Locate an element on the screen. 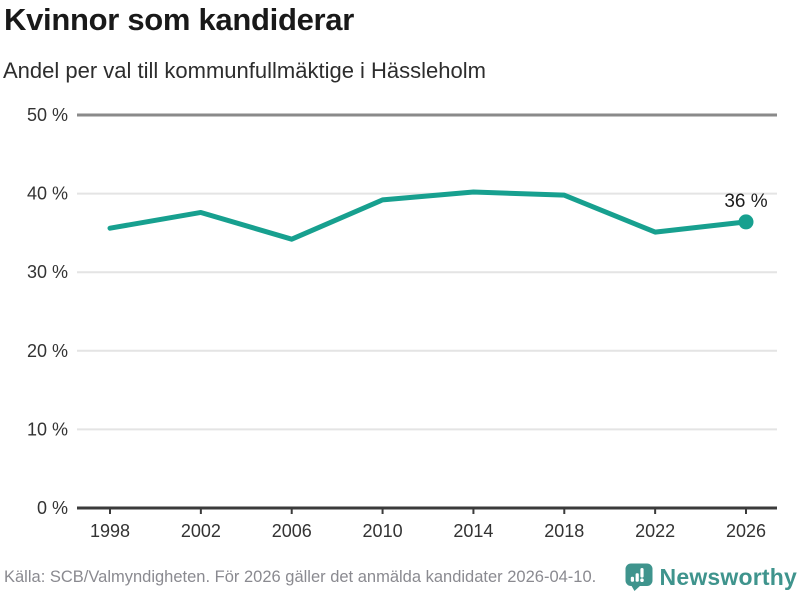 This screenshot has width=800, height=600. x-tick-label: 2014 is located at coordinates (473, 531).